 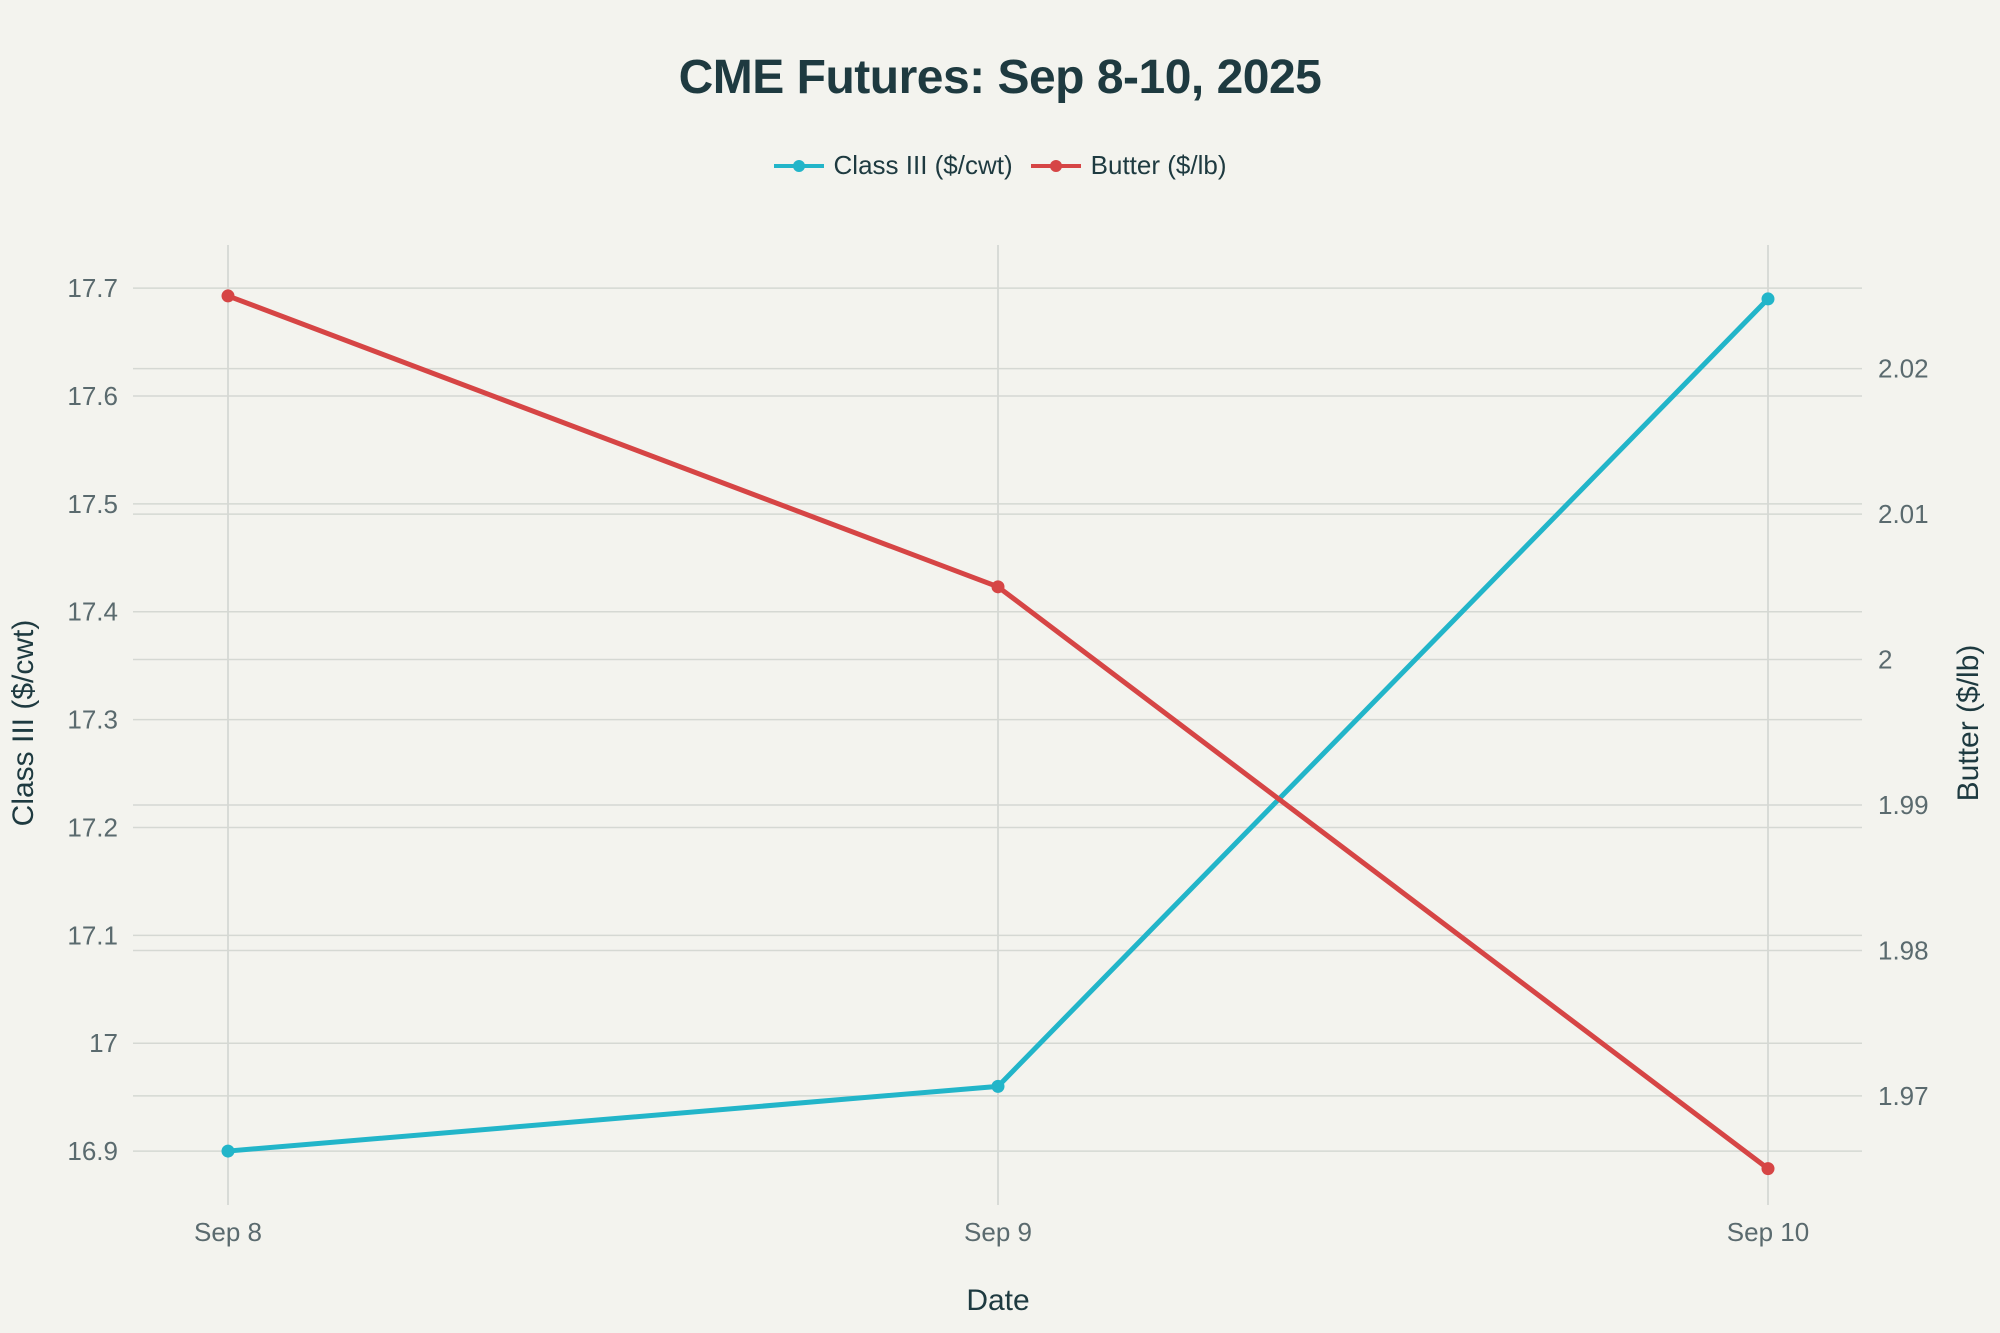 I want to click on y-tick-label: 17.1, so click(x=92, y=935).